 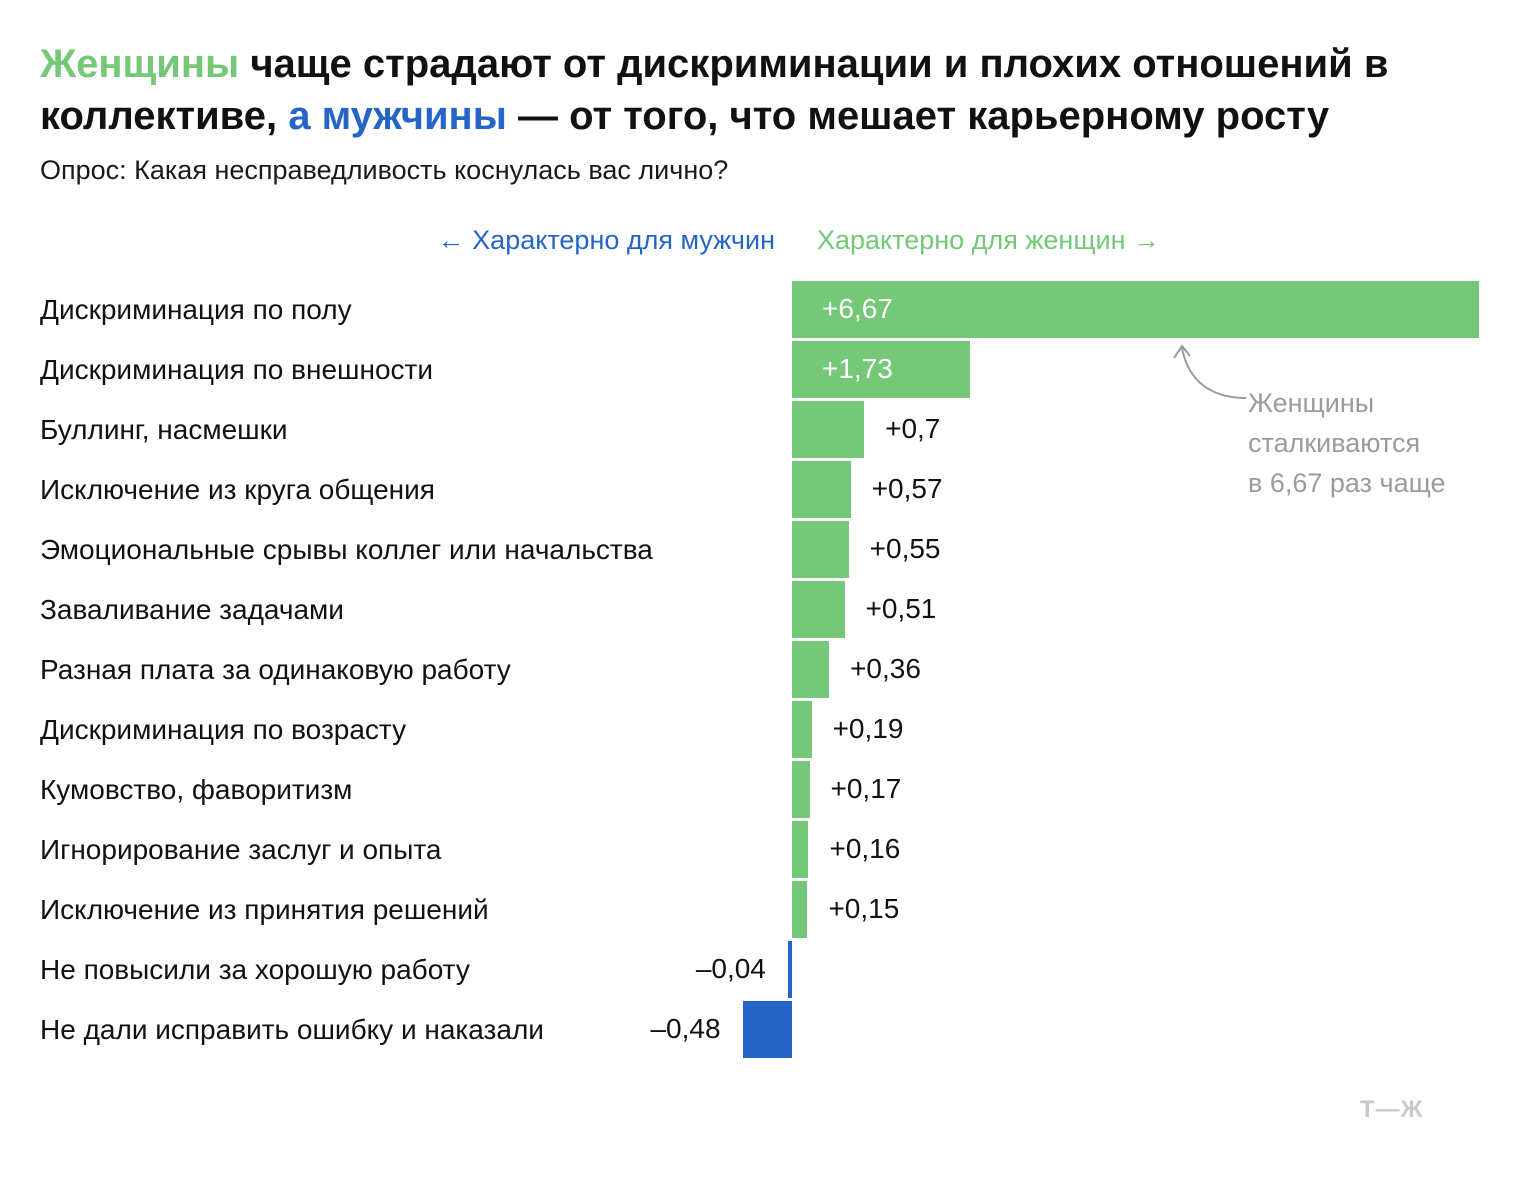 I want to click on value-label: +0,16, so click(x=865, y=848).